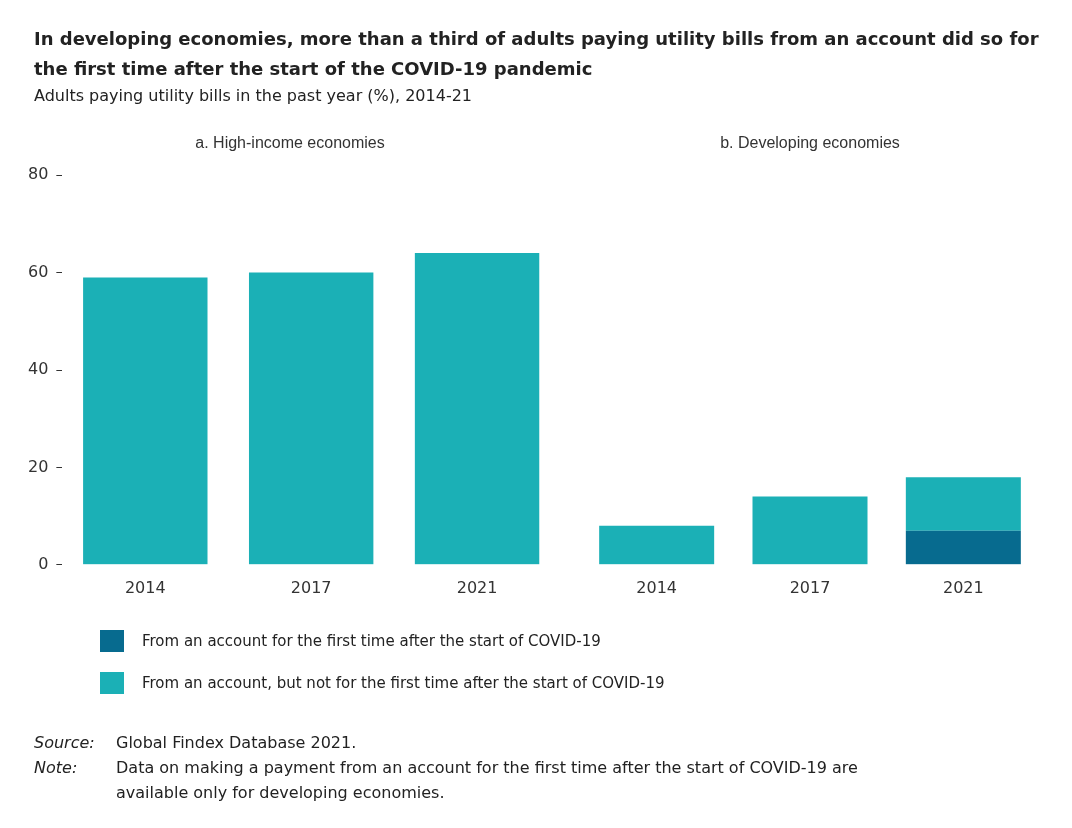 The image size is (1072, 828). Describe the element at coordinates (537, 54) in the screenshot. I see `text: In developing economies, more than a third of adults paying utility bills from an account did so for the first time after the start of the COVID-19 pandemic` at that location.